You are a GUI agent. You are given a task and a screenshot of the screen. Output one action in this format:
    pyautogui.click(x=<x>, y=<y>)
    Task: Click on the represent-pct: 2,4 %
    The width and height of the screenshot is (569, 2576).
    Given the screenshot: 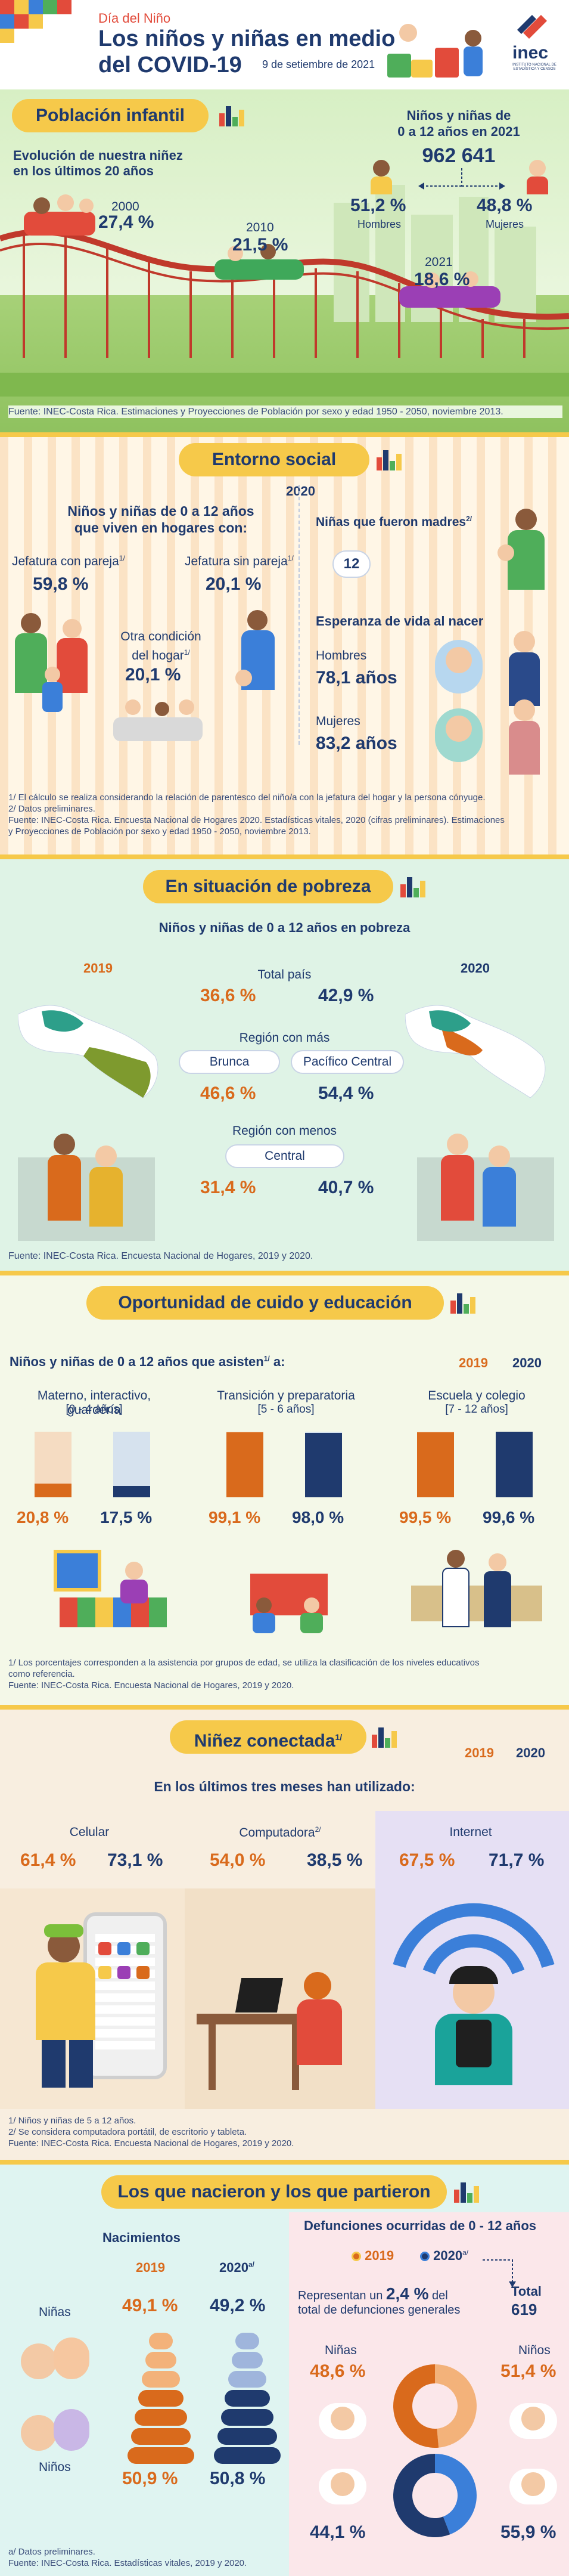 What is the action you would take?
    pyautogui.click(x=407, y=2293)
    